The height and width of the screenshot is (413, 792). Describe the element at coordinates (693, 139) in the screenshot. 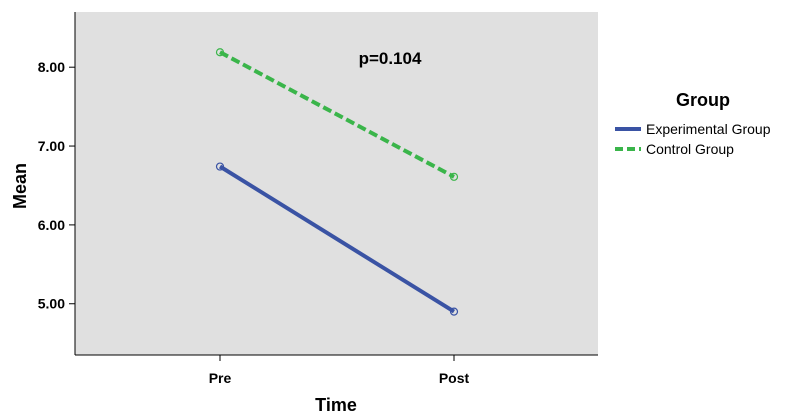

I see `legend: Experimental Group Control Group` at that location.